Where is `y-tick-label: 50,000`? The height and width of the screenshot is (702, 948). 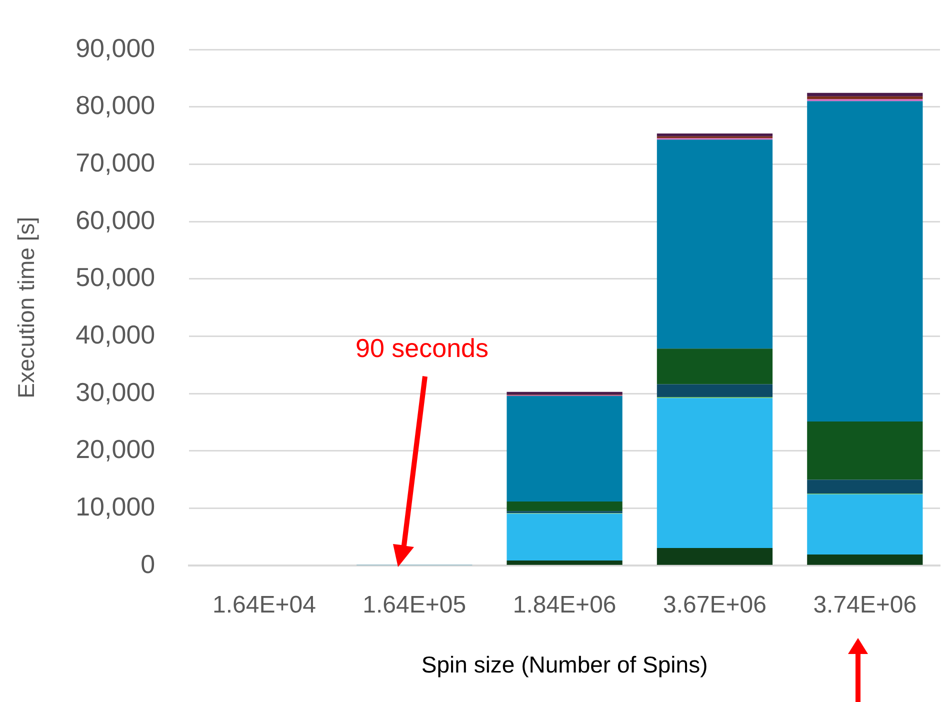
y-tick-label: 50,000 is located at coordinates (116, 277).